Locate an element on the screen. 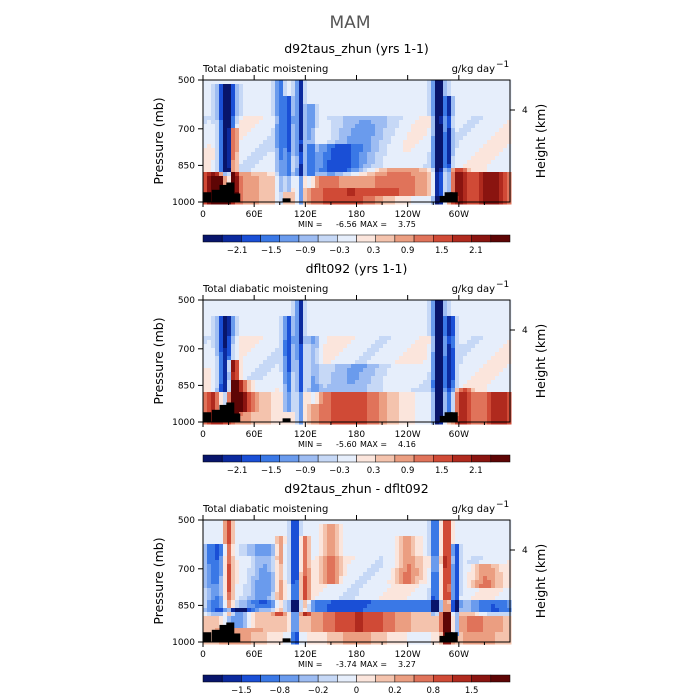  colorbar-swatch is located at coordinates (231, 238).